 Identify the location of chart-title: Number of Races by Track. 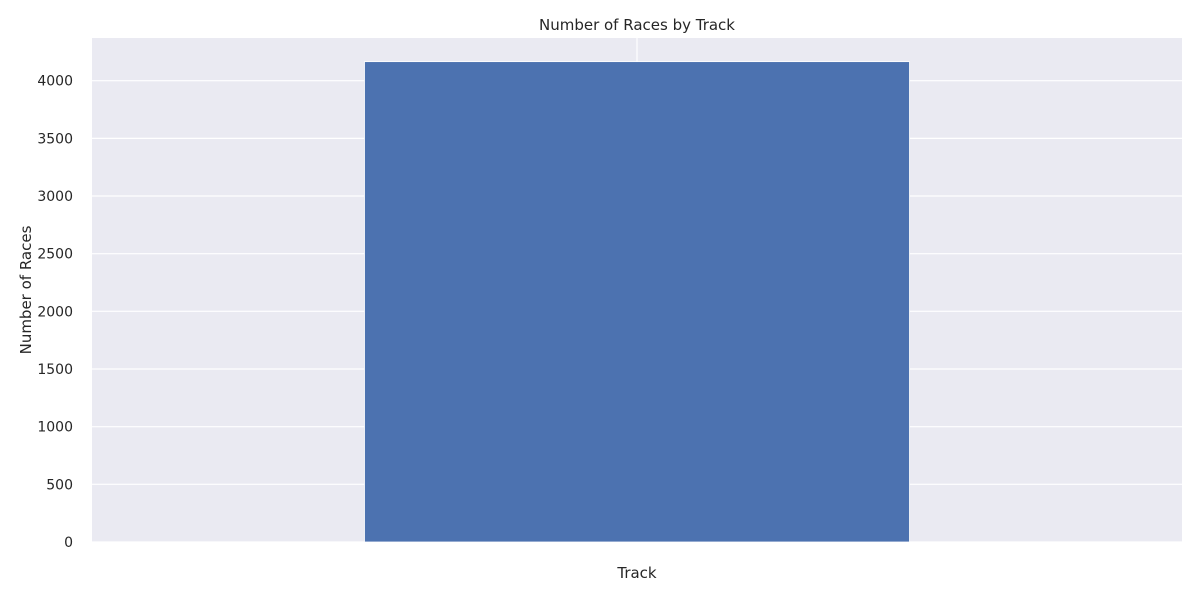
(637, 25).